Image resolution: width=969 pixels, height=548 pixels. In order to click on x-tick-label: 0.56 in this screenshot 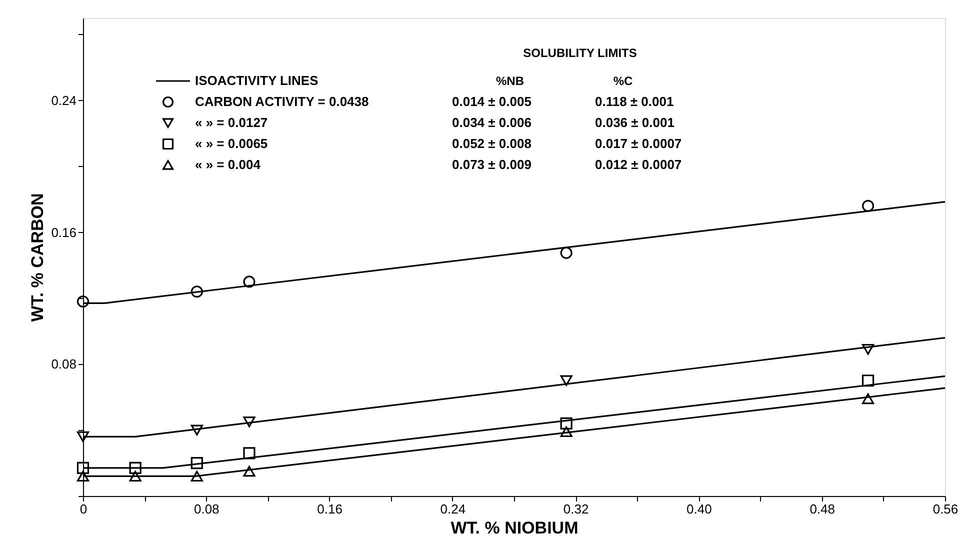, I will do `click(945, 509)`.